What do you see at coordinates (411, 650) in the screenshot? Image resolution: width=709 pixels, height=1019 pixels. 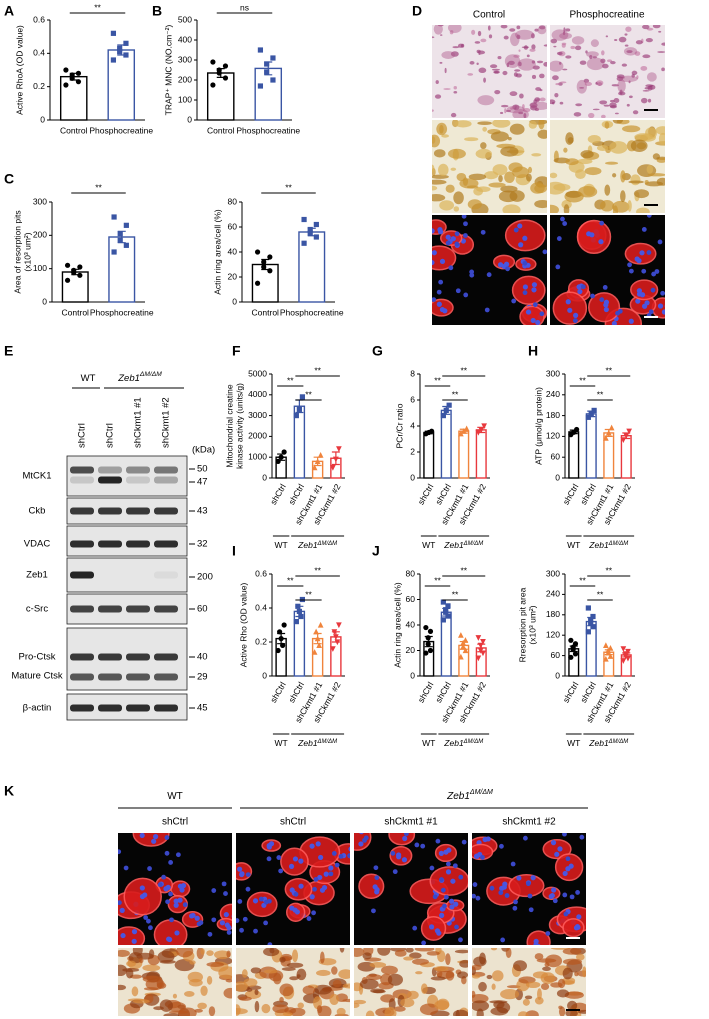 I see `y-tick-label: 20` at bounding box center [411, 650].